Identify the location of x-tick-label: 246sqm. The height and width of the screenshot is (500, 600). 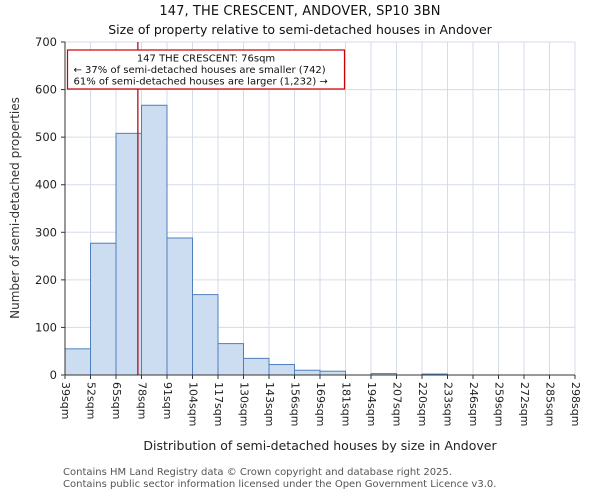
(473, 404).